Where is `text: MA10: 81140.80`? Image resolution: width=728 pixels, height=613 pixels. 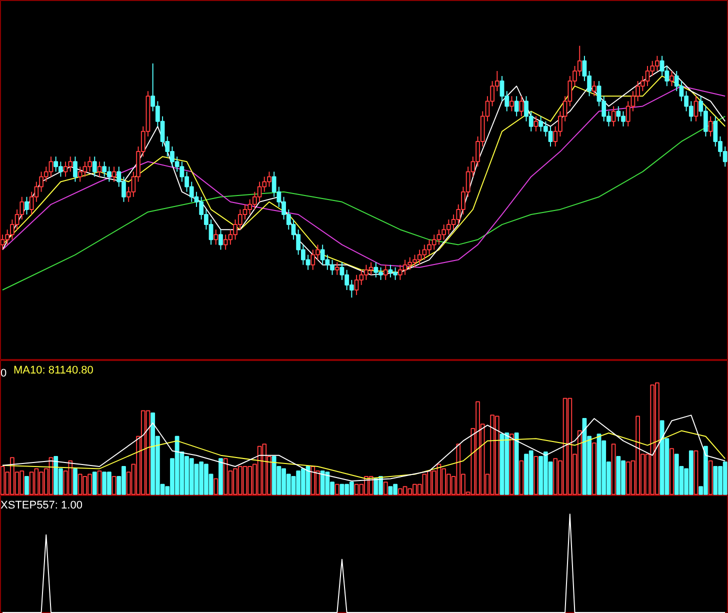
text: MA10: 81140.80 is located at coordinates (54, 370).